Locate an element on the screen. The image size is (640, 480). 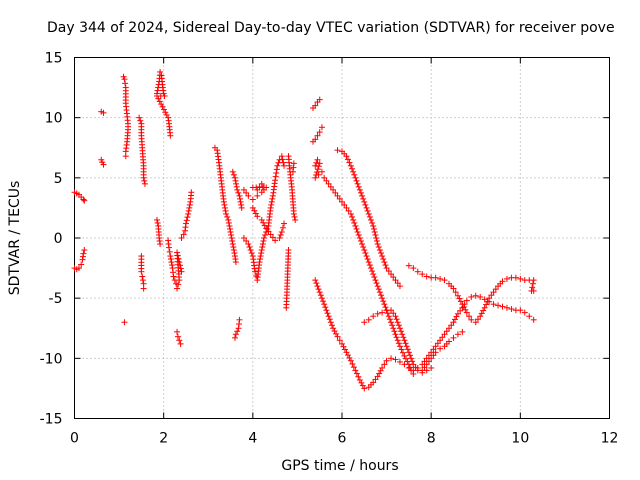
y-tick-label: -10 is located at coordinates (51, 359).